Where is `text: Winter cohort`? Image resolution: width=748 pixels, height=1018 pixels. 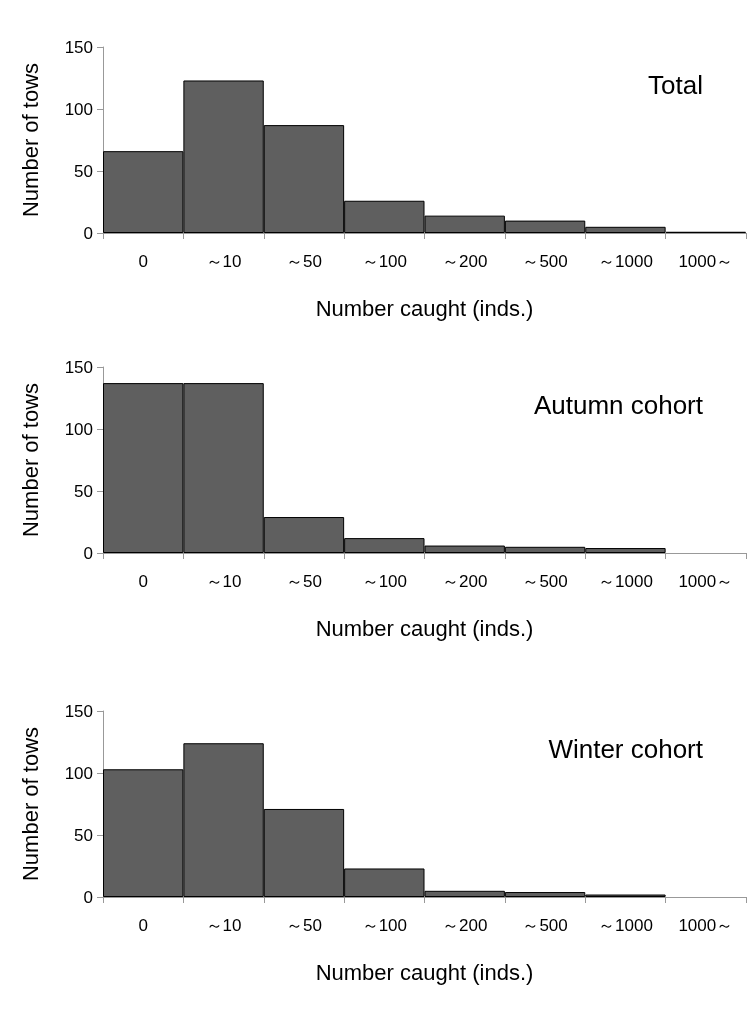 text: Winter cohort is located at coordinates (626, 749).